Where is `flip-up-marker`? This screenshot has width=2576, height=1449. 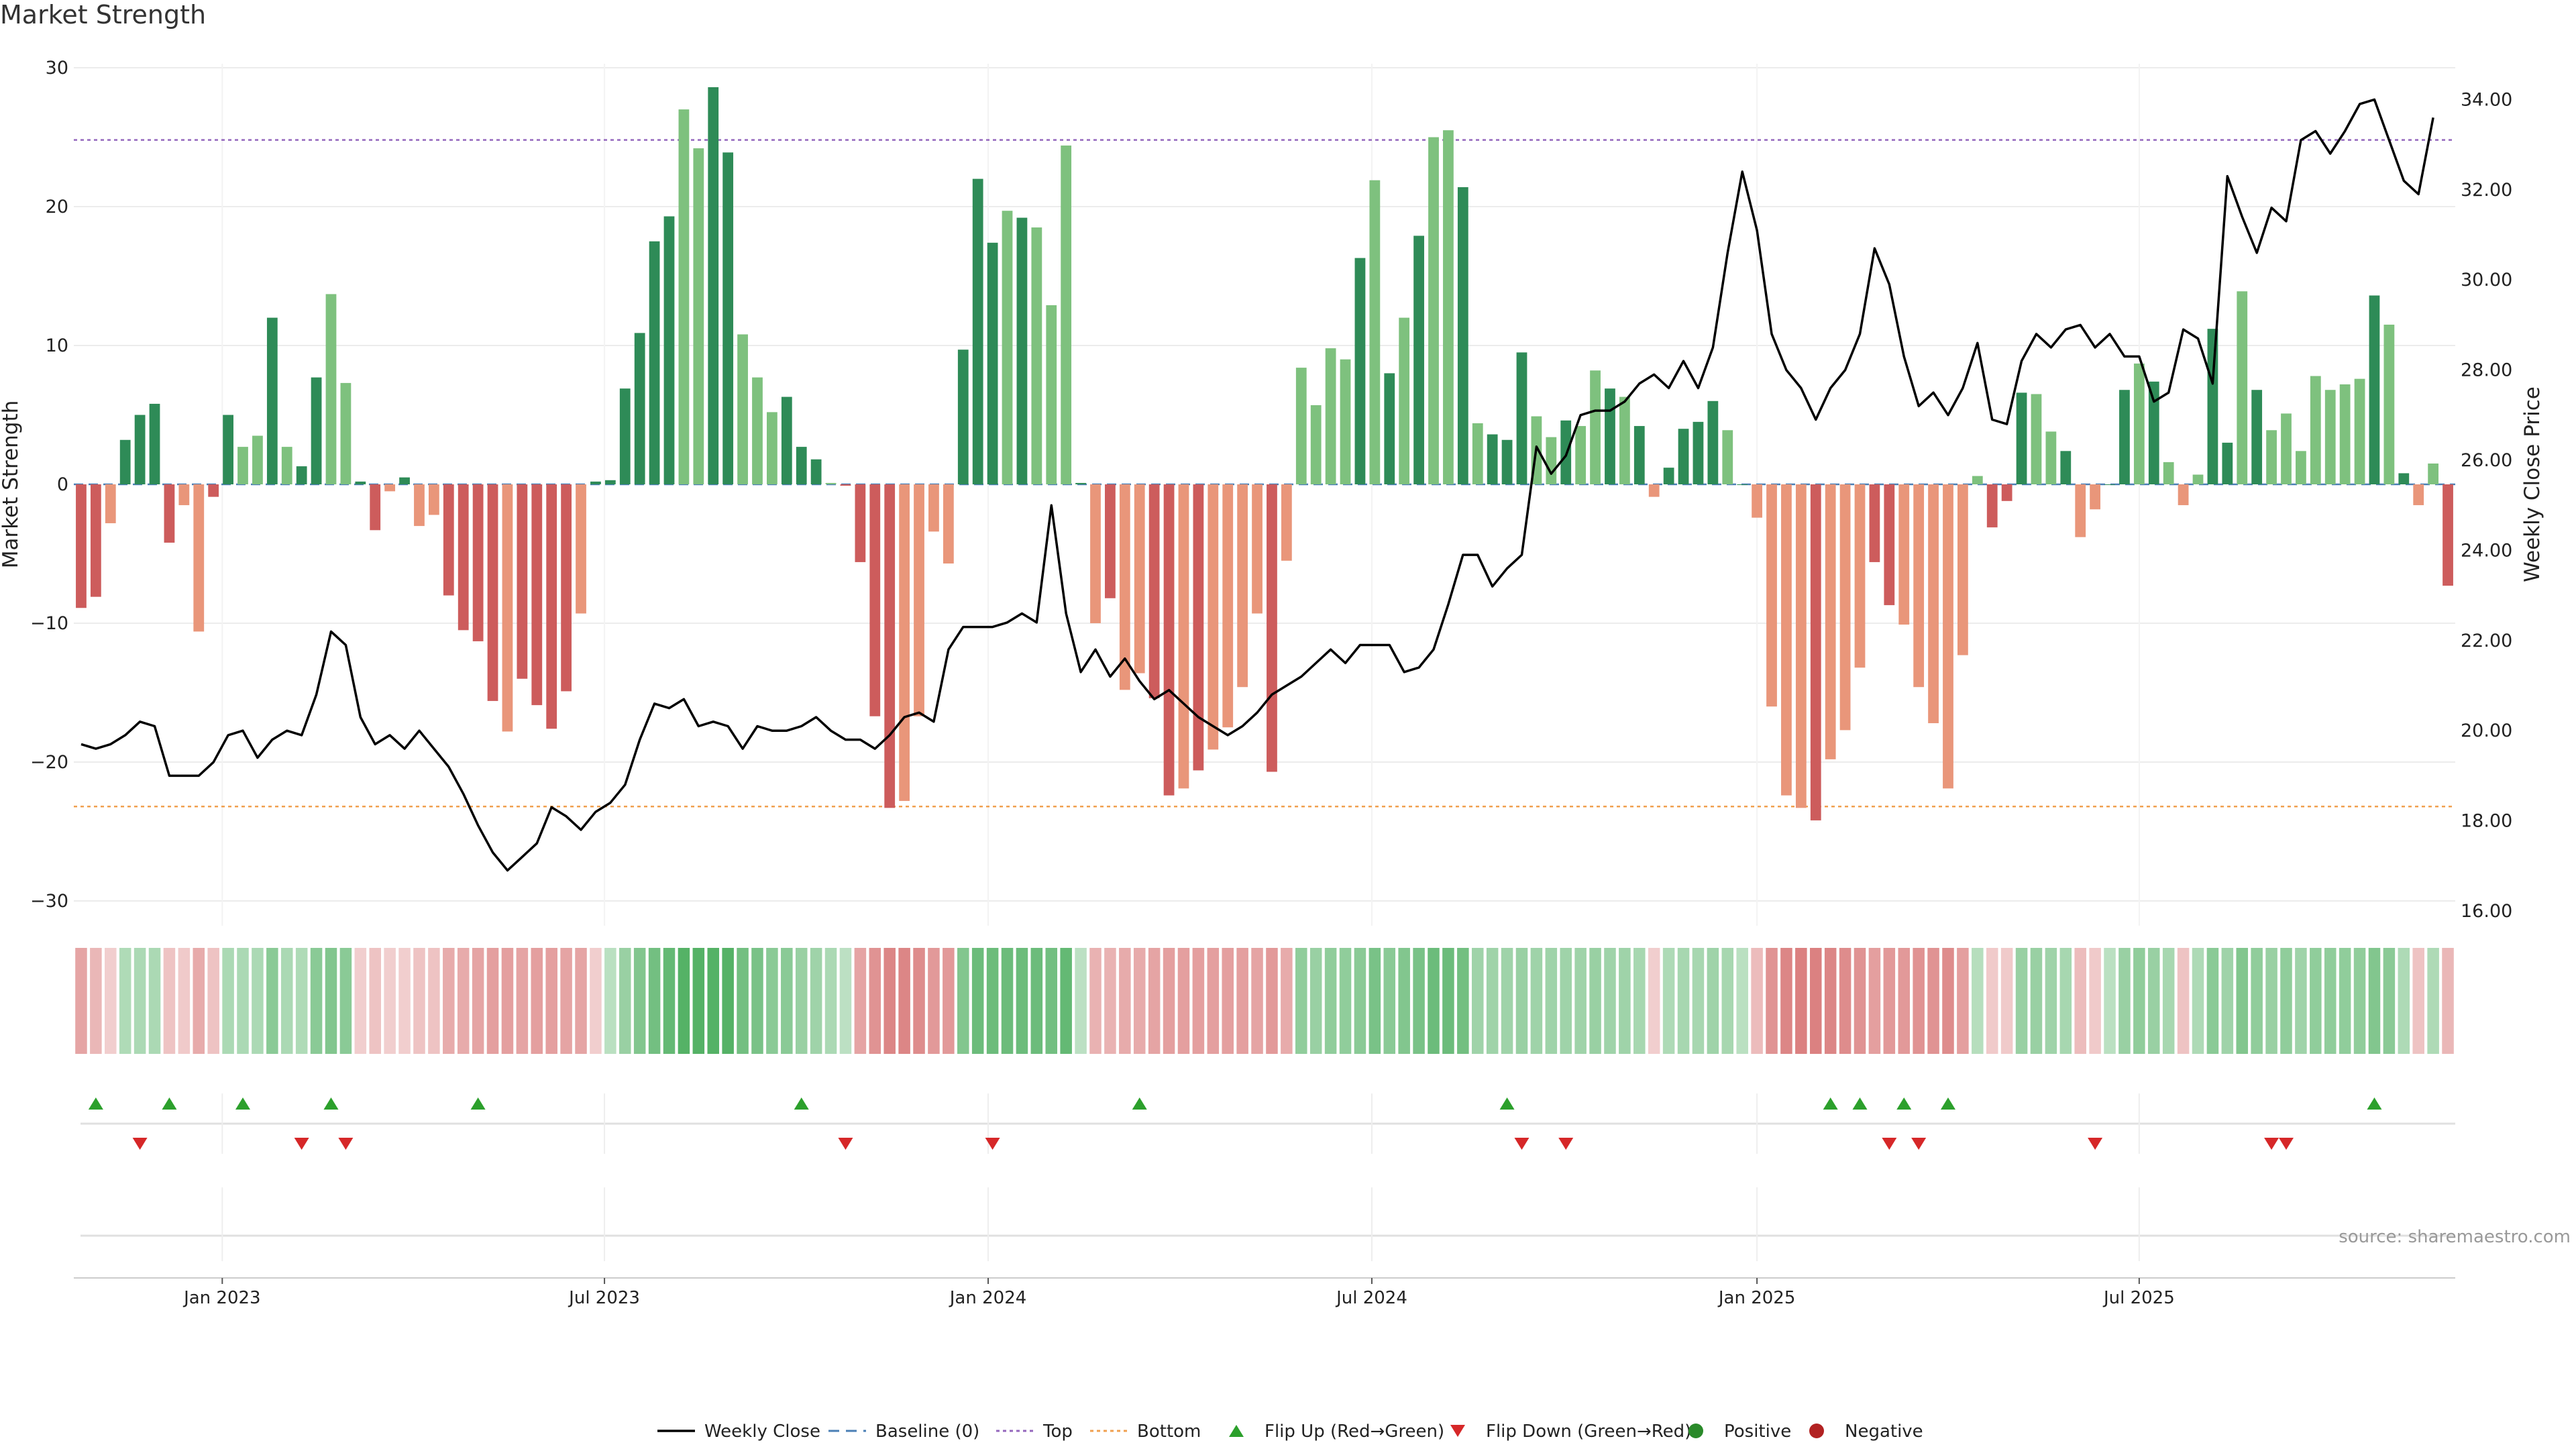
flip-up-marker is located at coordinates (478, 1103).